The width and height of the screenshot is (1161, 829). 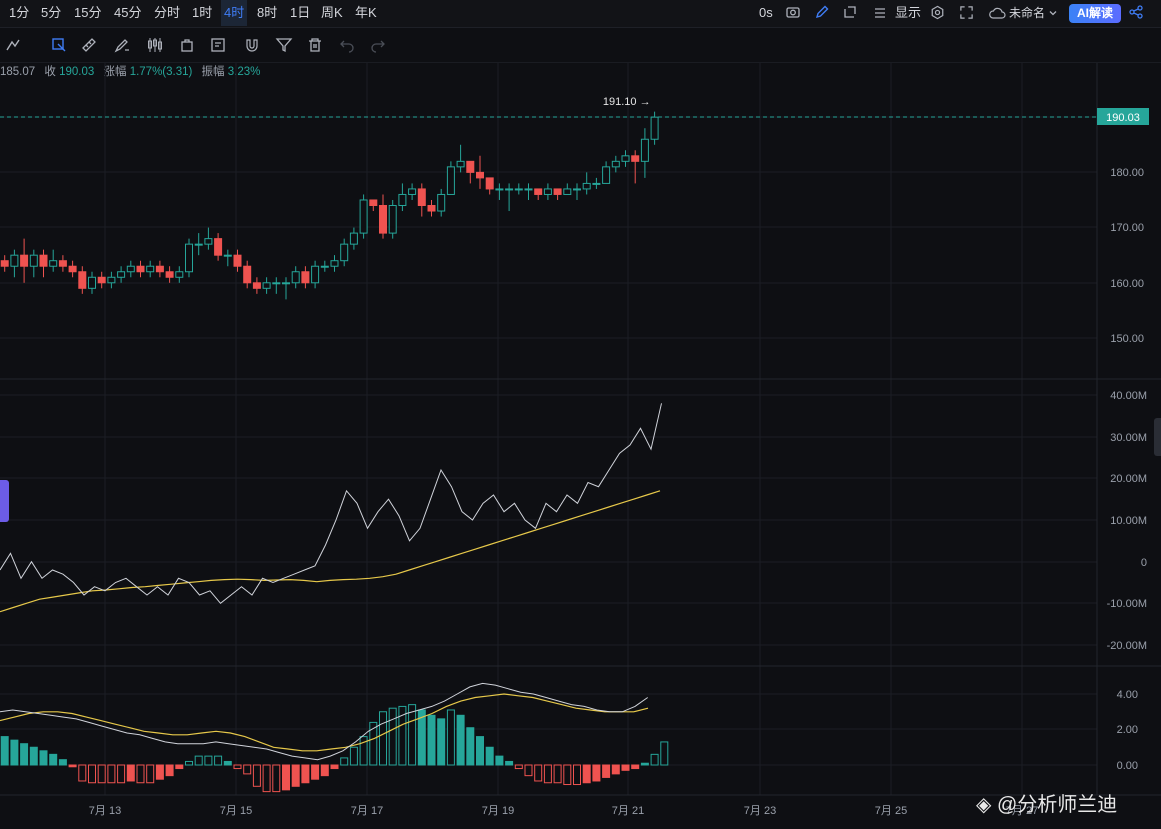 What do you see at coordinates (267, 12) in the screenshot?
I see `timeframe-7: 8时` at bounding box center [267, 12].